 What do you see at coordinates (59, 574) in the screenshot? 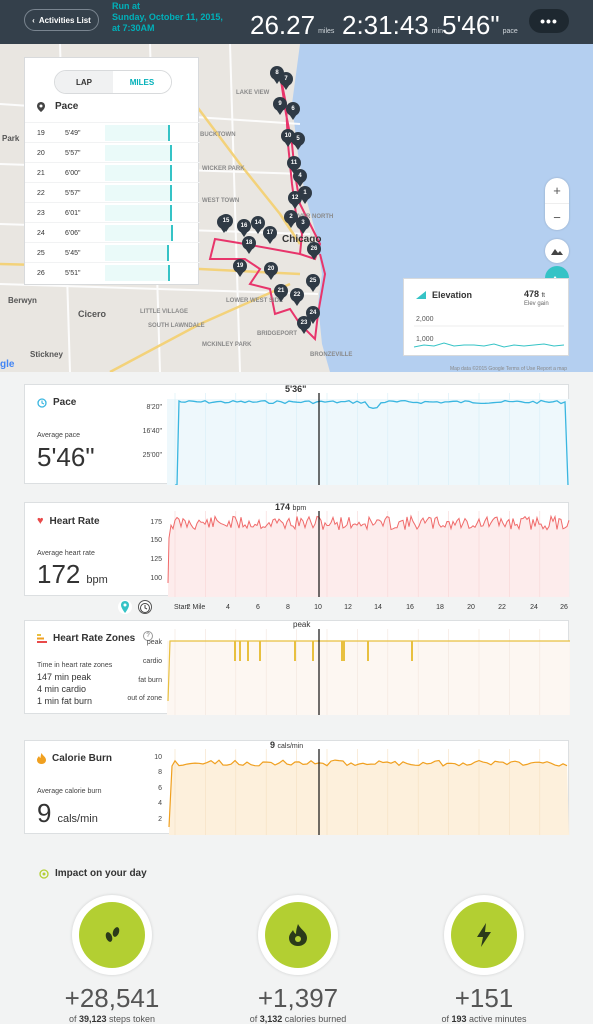
I see `average-heart-rate-value: 172` at bounding box center [59, 574].